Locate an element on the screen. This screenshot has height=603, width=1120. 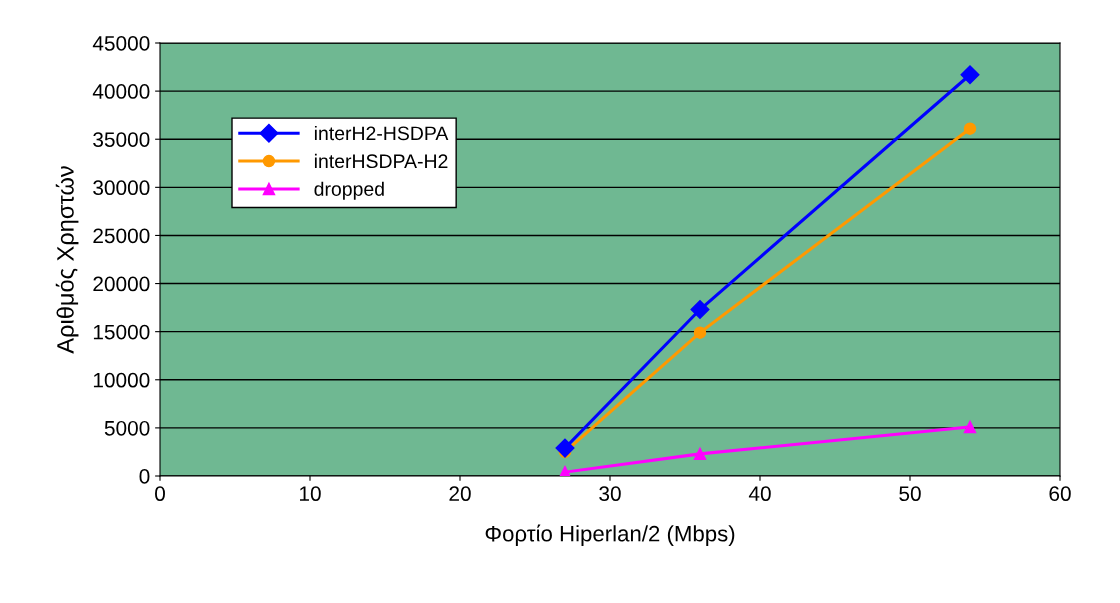
y-tick-label: 20000 is located at coordinates (121, 284).